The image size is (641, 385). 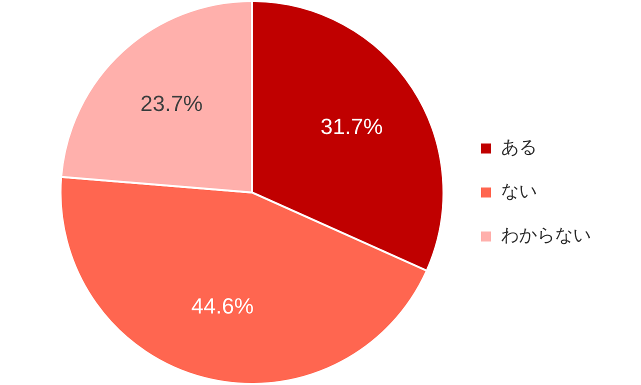 What do you see at coordinates (222, 306) in the screenshot?
I see `data-label: 44.6%` at bounding box center [222, 306].